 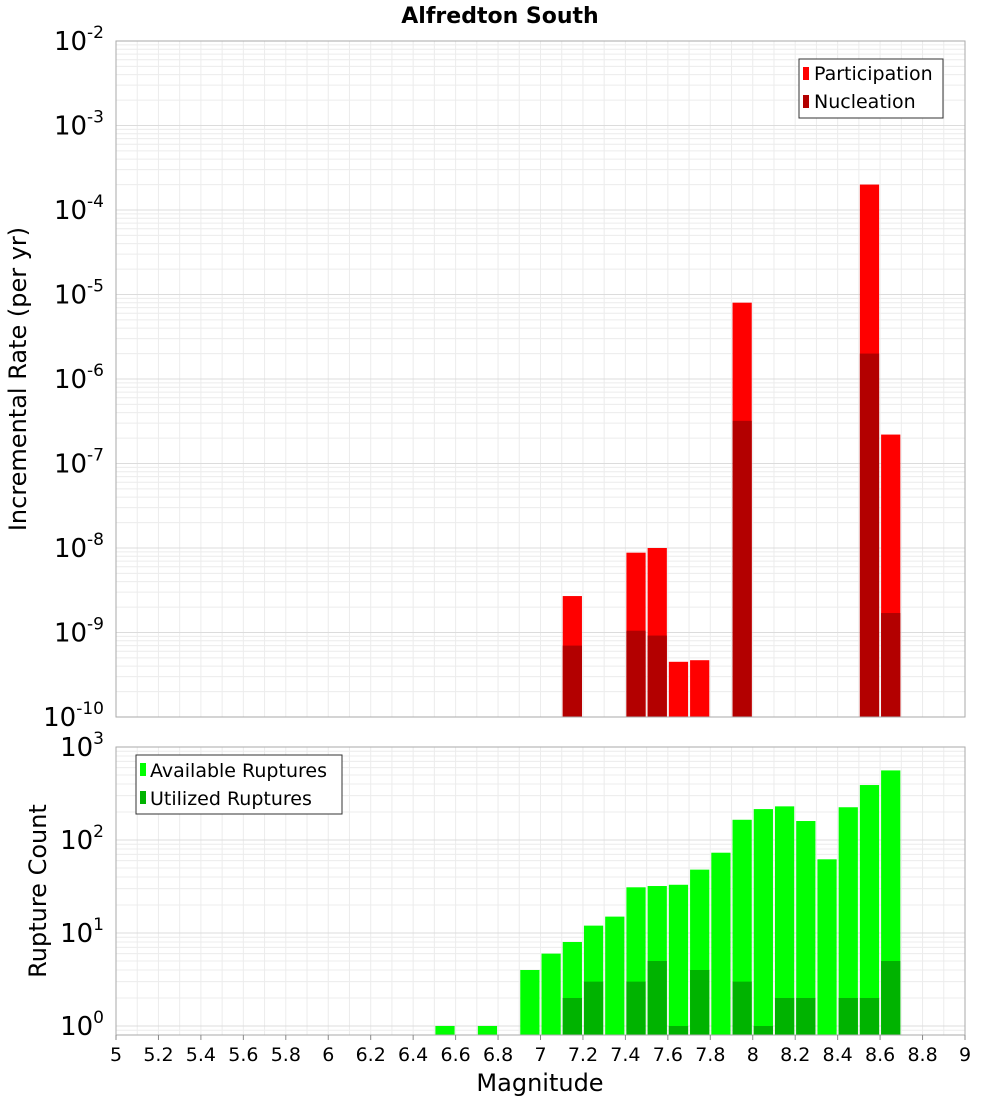 I want to click on utilized-legend-label: Utilized Ruptures, so click(x=231, y=799).